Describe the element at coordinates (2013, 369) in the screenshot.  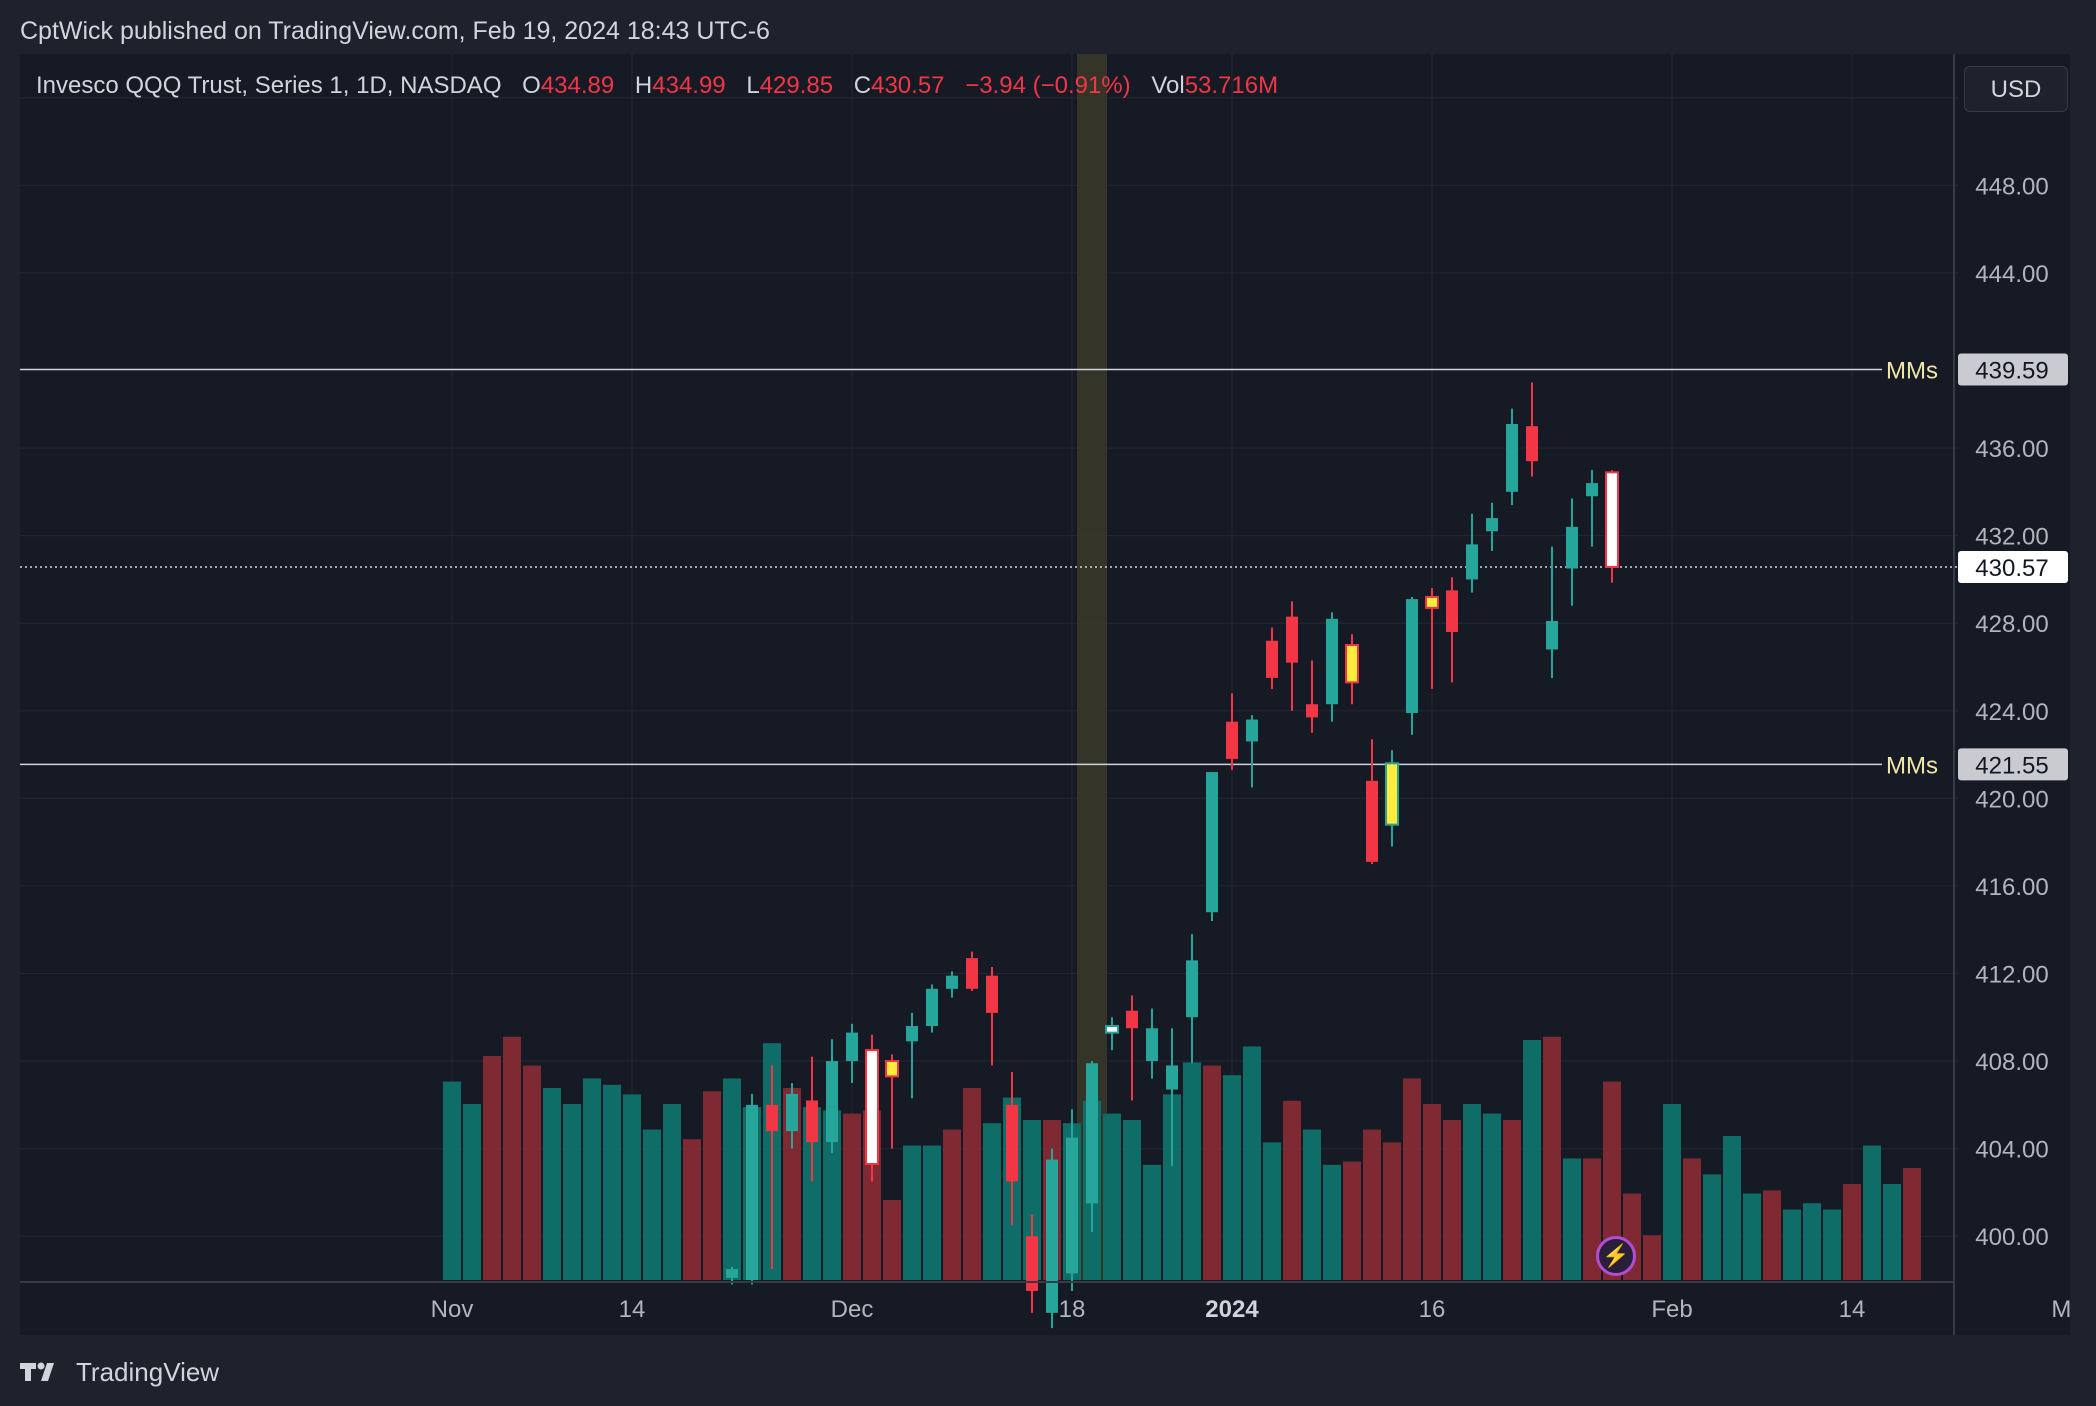
I see `level-price-tag` at that location.